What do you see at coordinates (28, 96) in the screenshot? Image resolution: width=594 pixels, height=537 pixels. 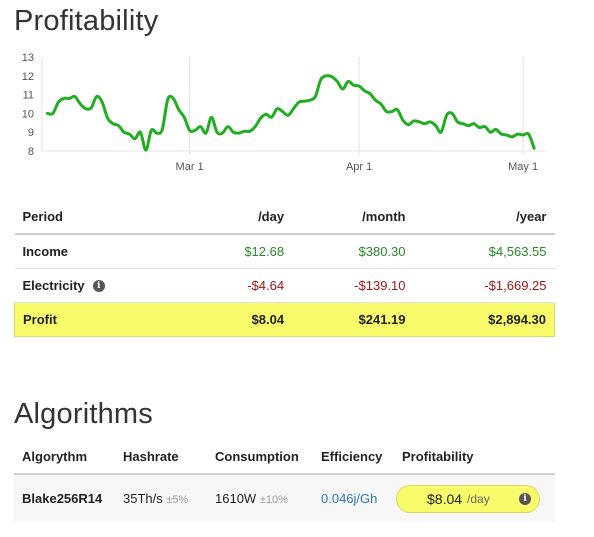 I see `chart-y-tick-label: 11` at bounding box center [28, 96].